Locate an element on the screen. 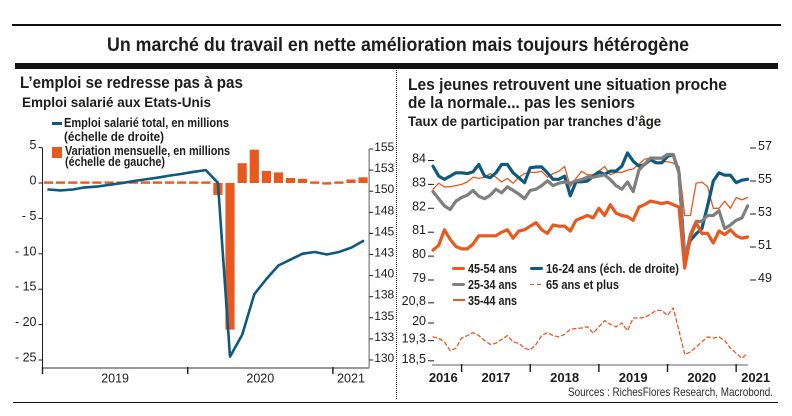  series-line-16-24-ans-ech-de-droite is located at coordinates (590, 205).